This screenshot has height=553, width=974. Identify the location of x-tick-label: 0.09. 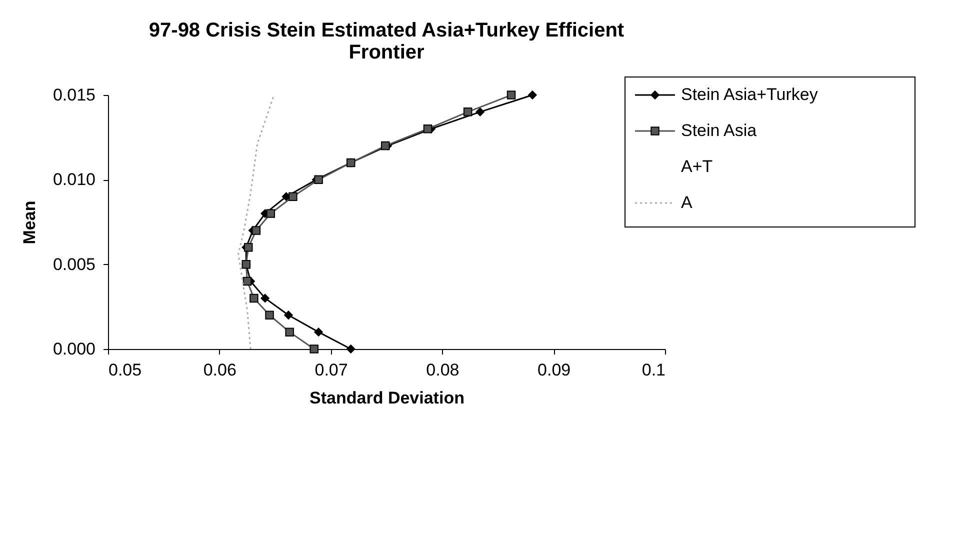
(554, 370).